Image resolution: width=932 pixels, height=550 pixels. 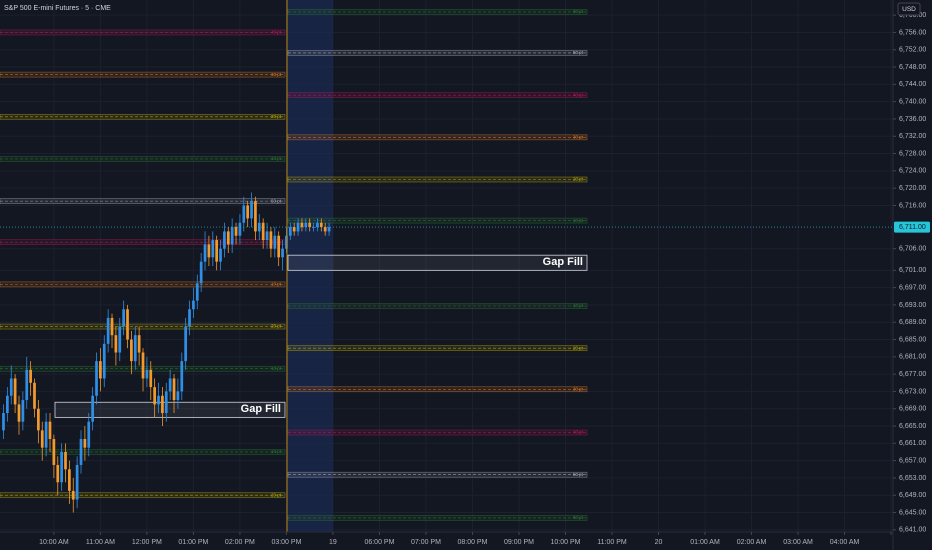 I want to click on y-tick-label: 6,736.00, so click(x=912, y=119).